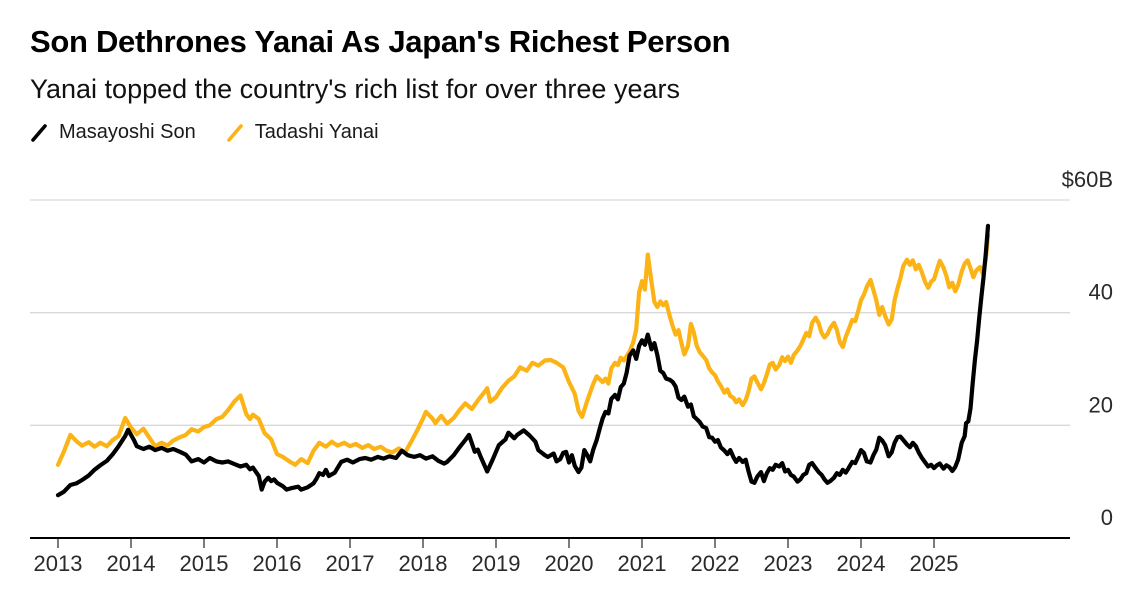  Describe the element at coordinates (316, 132) in the screenshot. I see `legend-label-yanai: Tadashi Yanai` at that location.